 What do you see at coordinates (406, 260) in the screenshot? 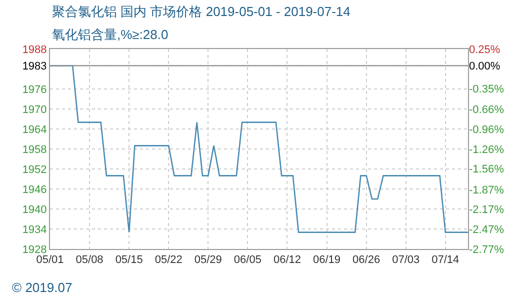
I see `x-tick-label: 07/03` at bounding box center [406, 260].